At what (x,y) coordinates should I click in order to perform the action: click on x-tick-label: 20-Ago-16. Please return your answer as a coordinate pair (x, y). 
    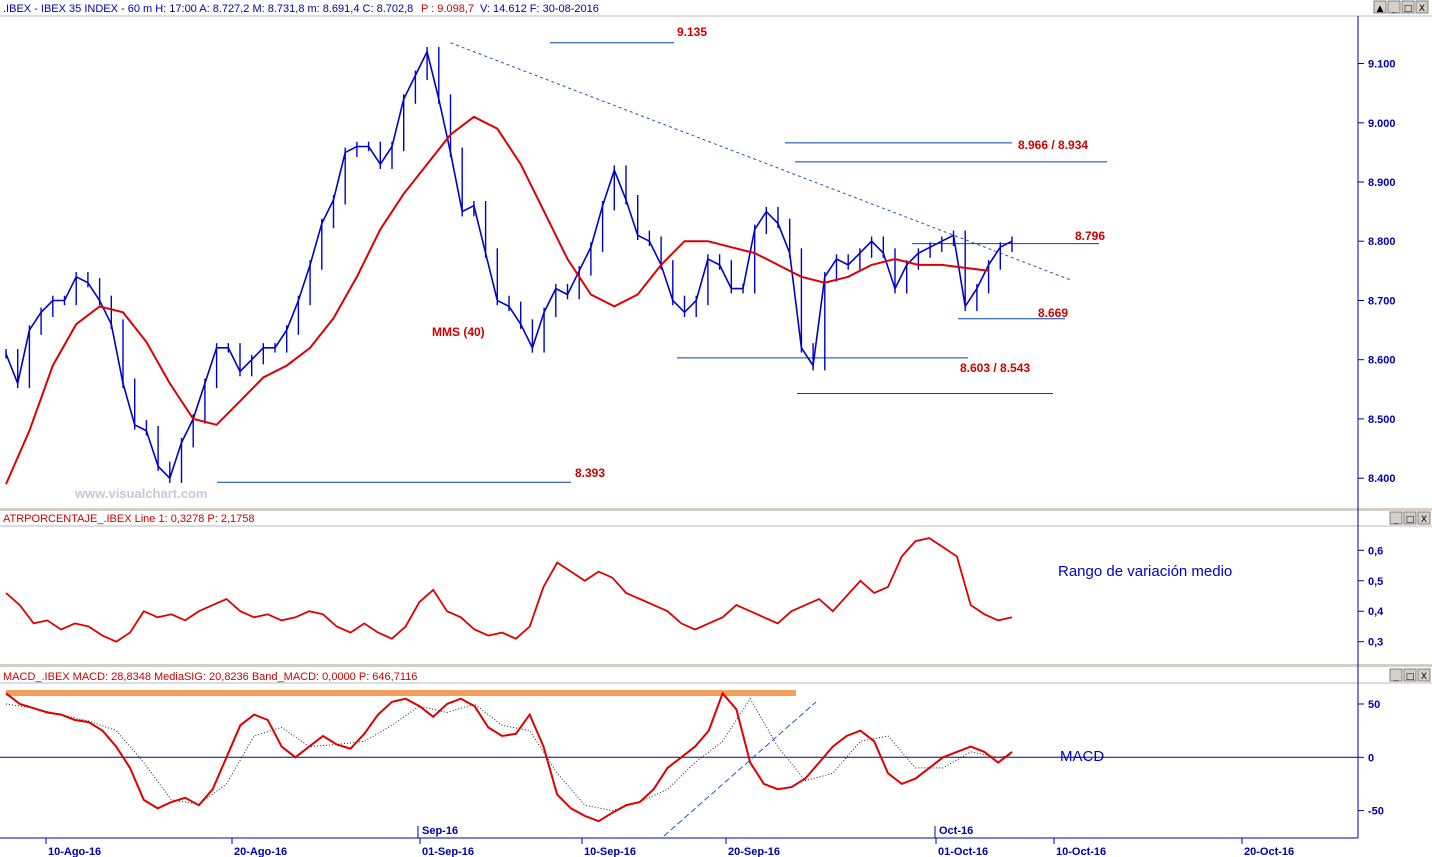
    Looking at the image, I should click on (260, 851).